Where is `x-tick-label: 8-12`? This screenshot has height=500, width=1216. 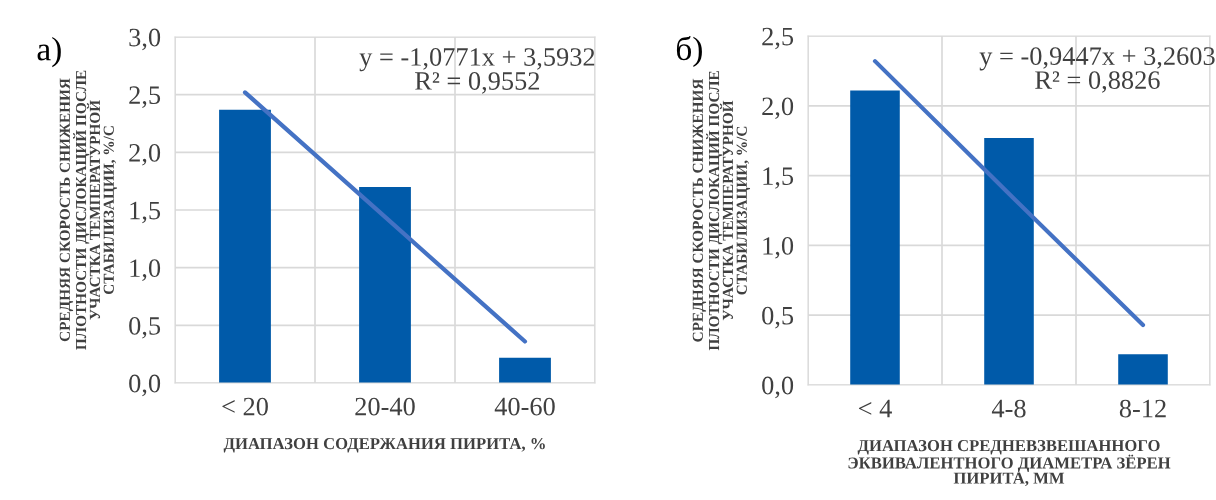 x-tick-label: 8-12 is located at coordinates (1142, 408).